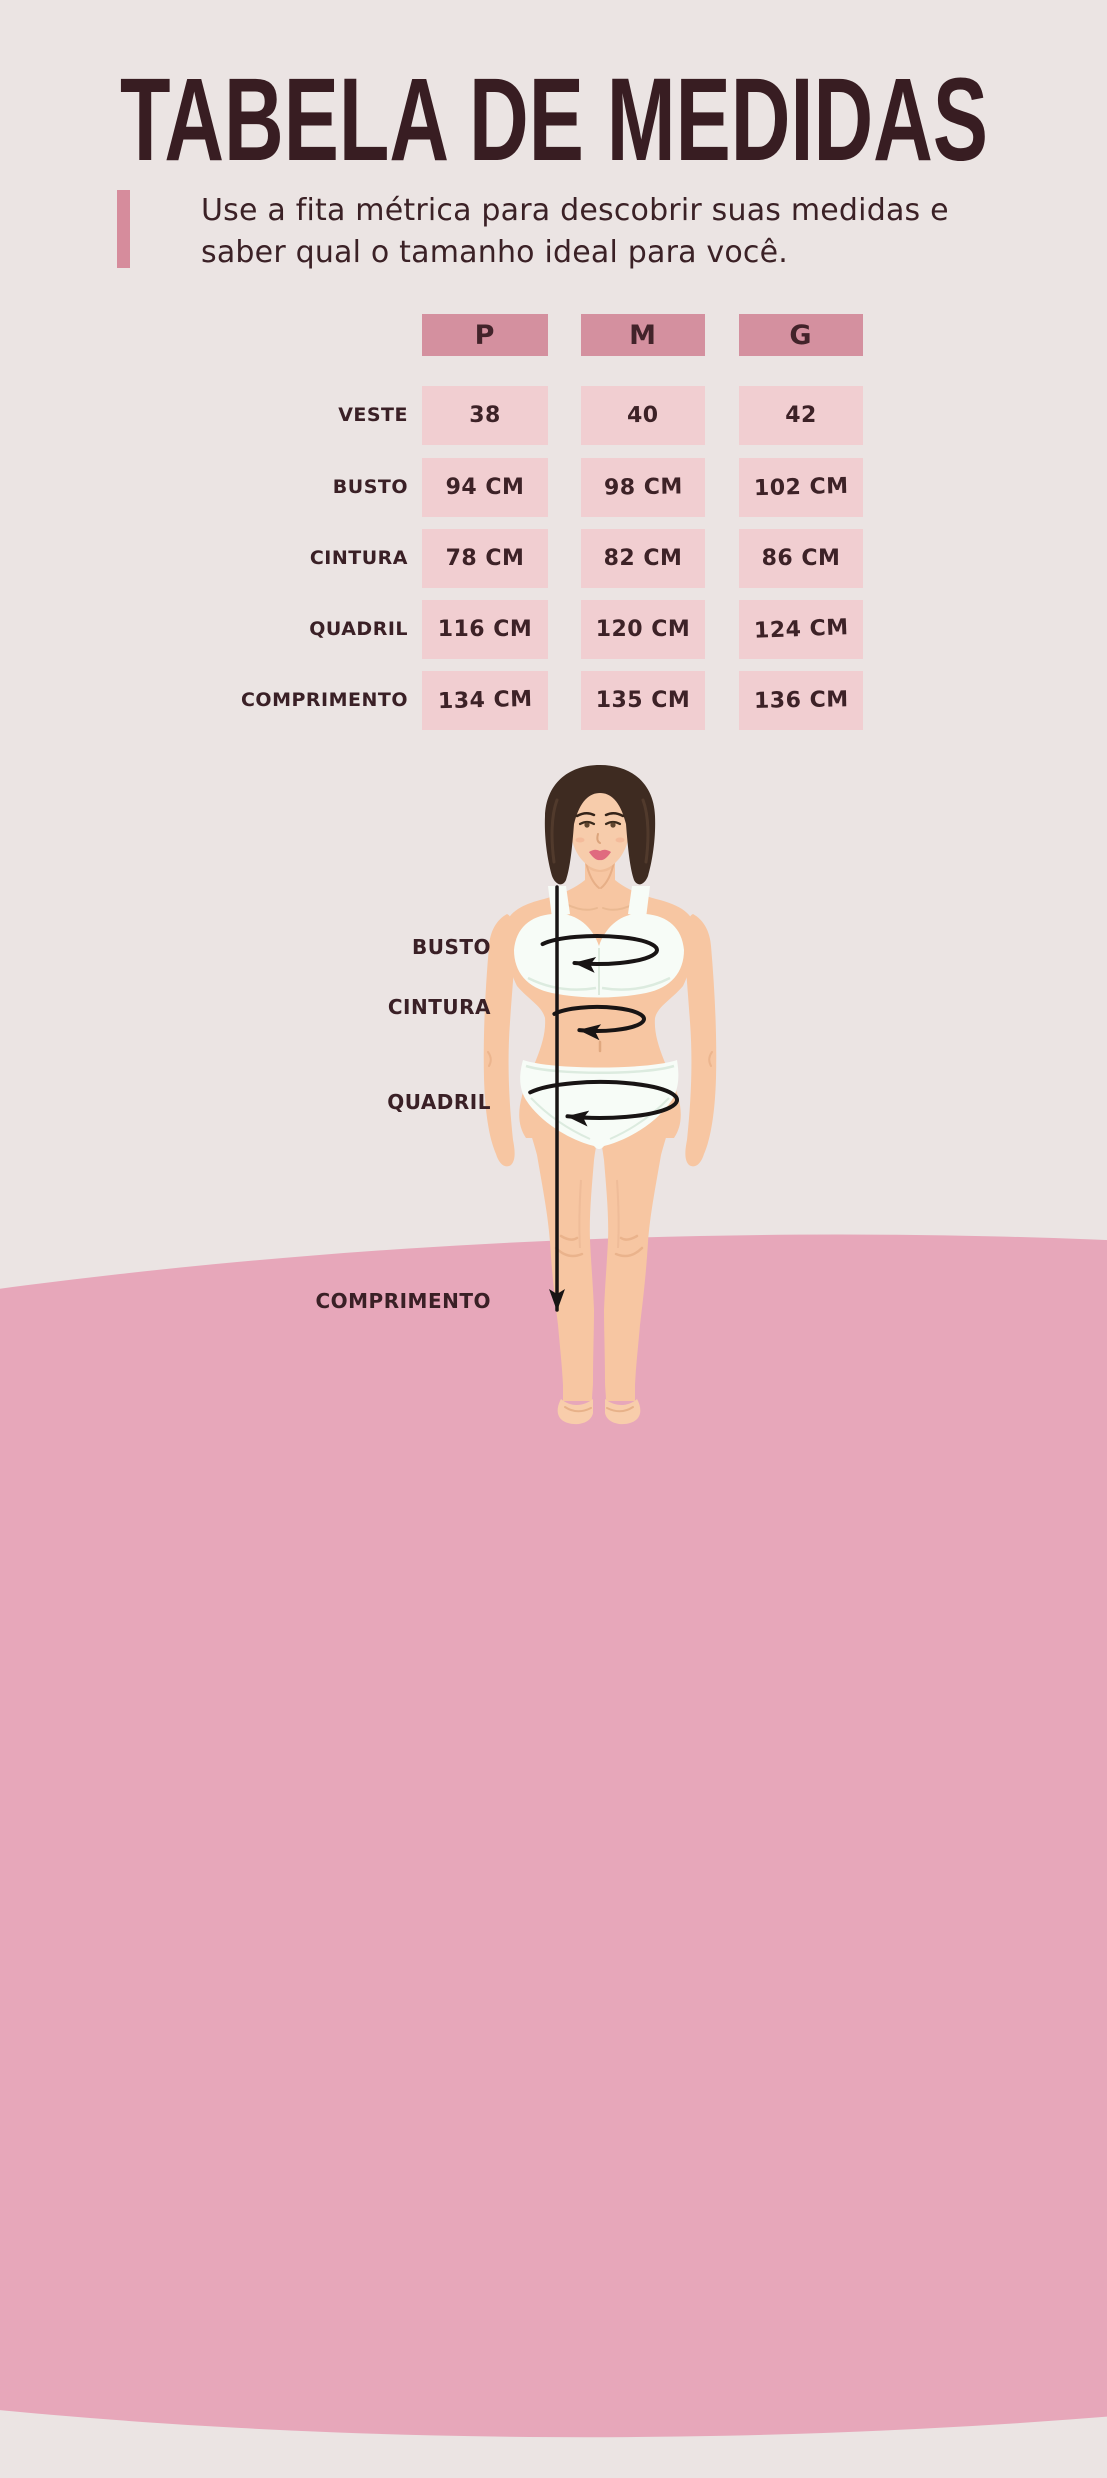 The image size is (1107, 2478). I want to click on size-value: 38, so click(485, 415).